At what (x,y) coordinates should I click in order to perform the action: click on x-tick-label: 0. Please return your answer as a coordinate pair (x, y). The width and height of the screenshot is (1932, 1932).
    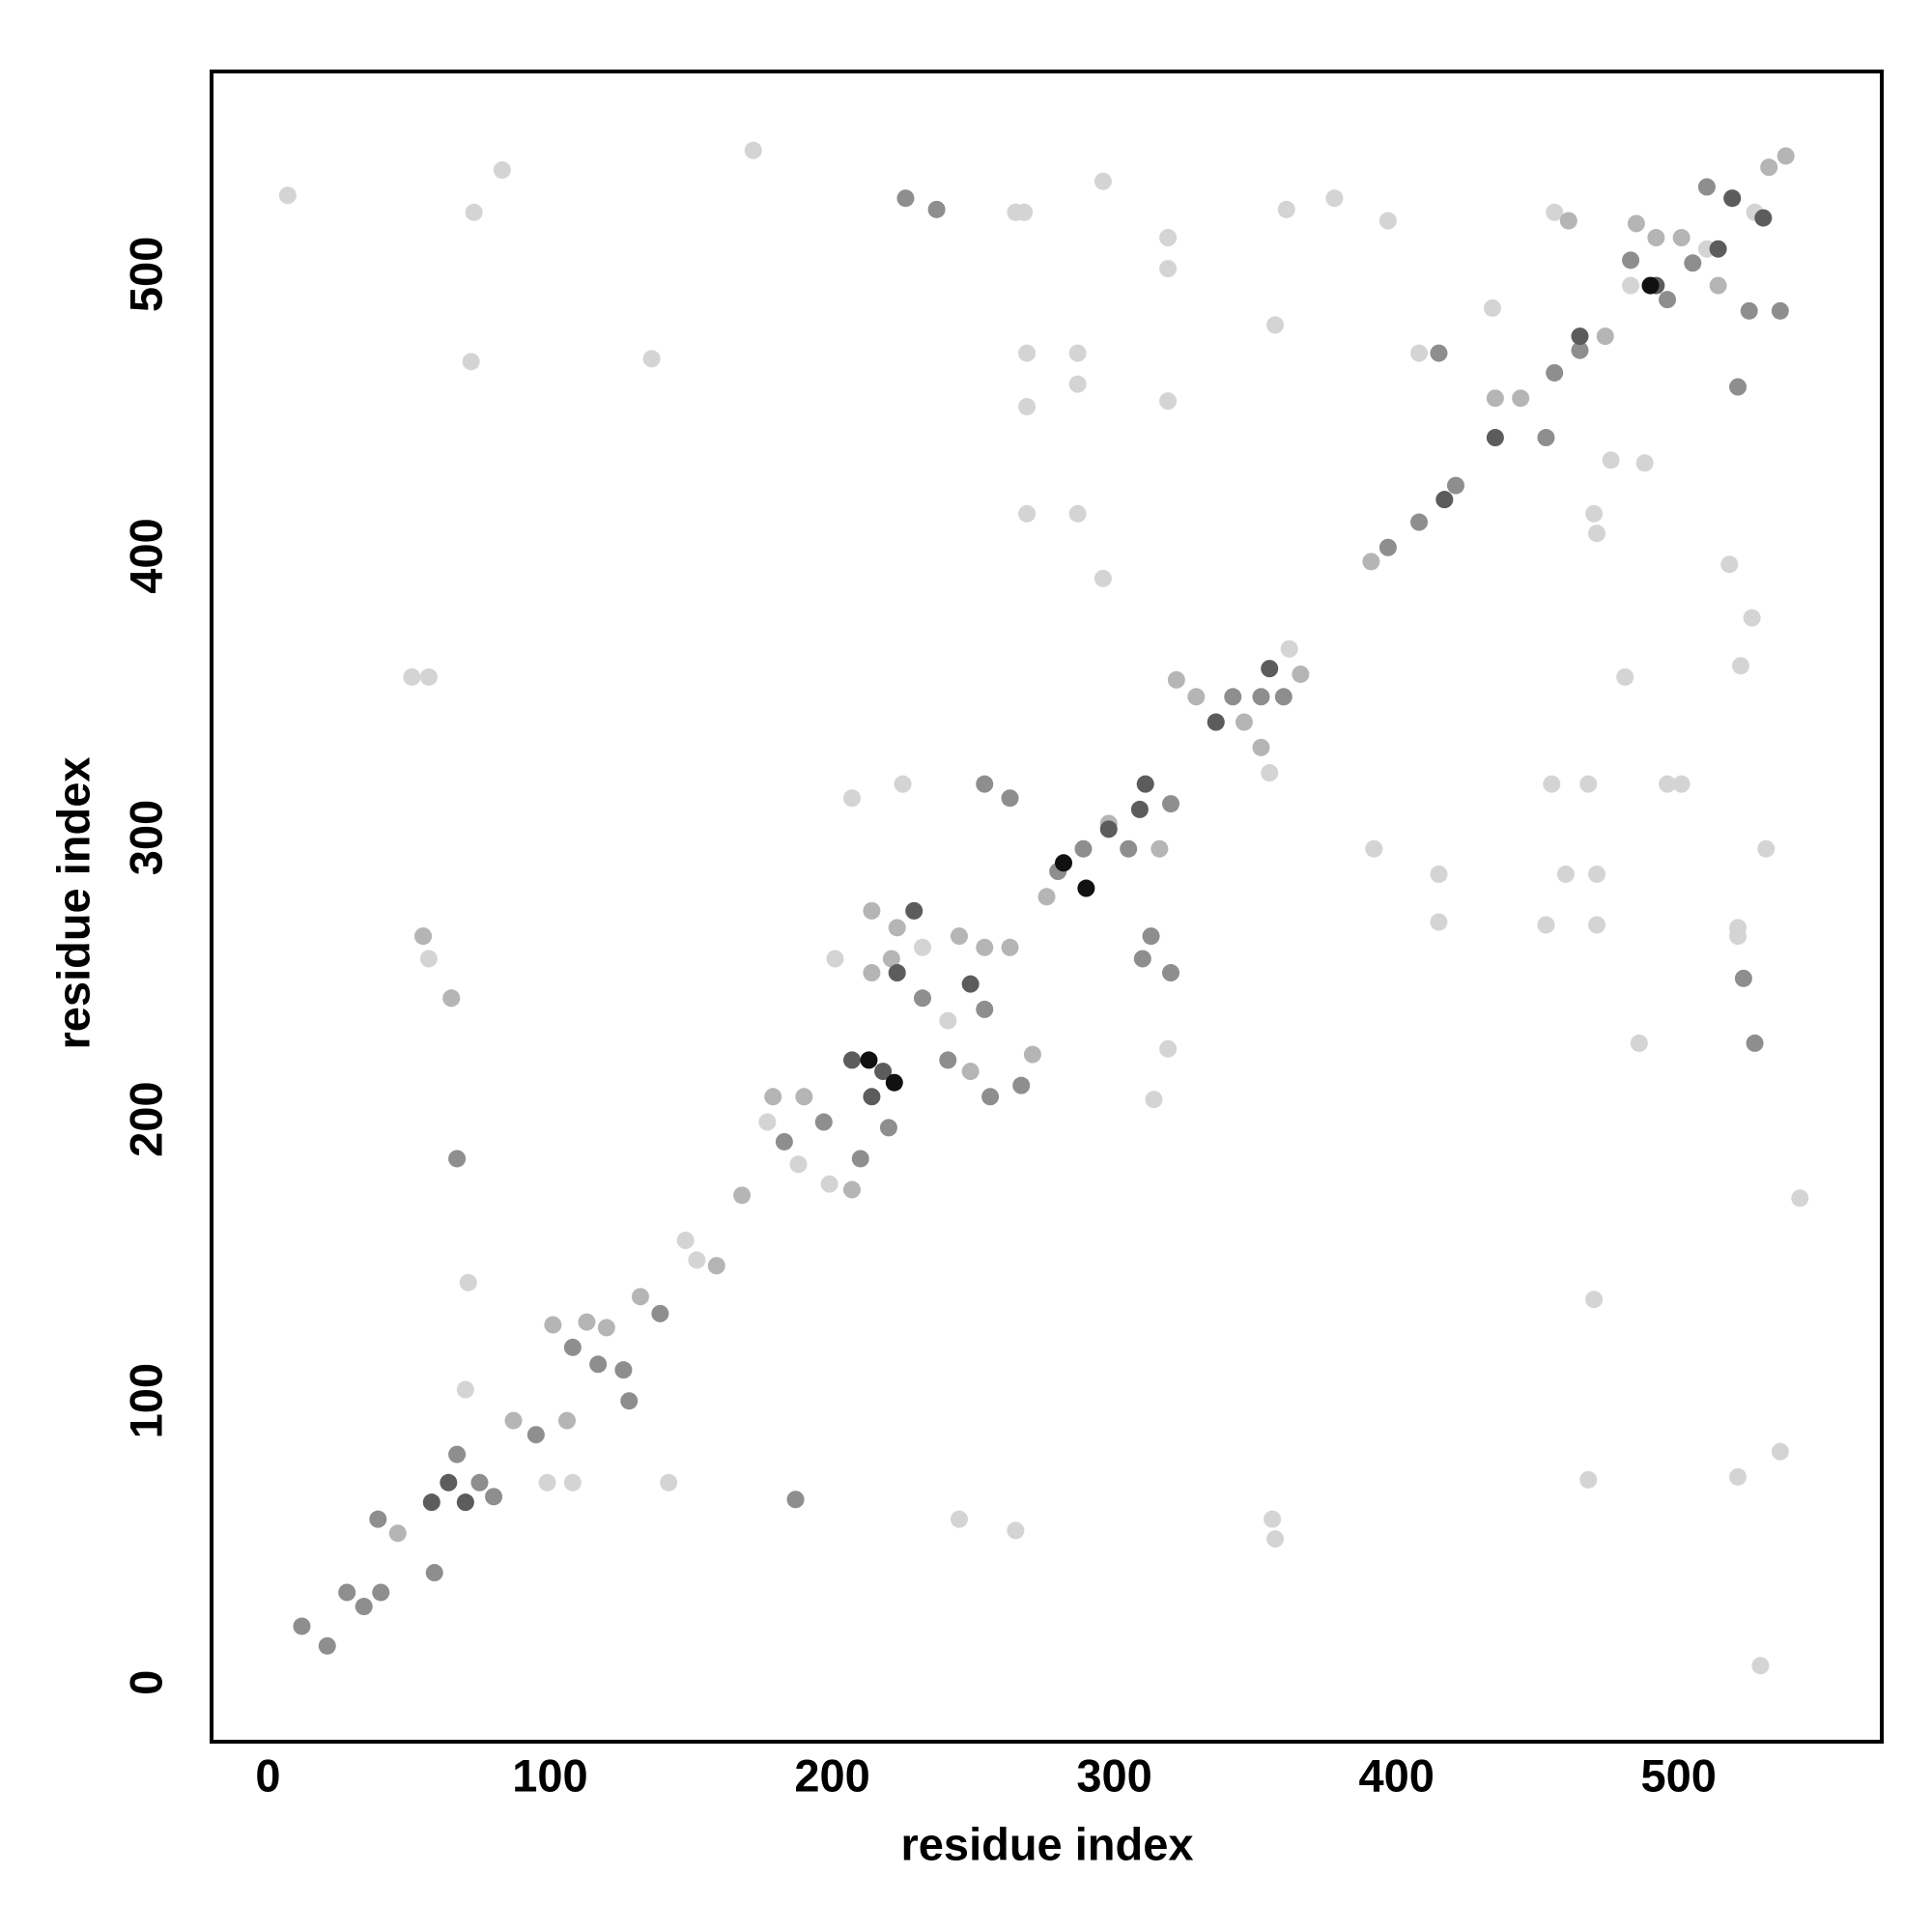
    Looking at the image, I should click on (267, 1775).